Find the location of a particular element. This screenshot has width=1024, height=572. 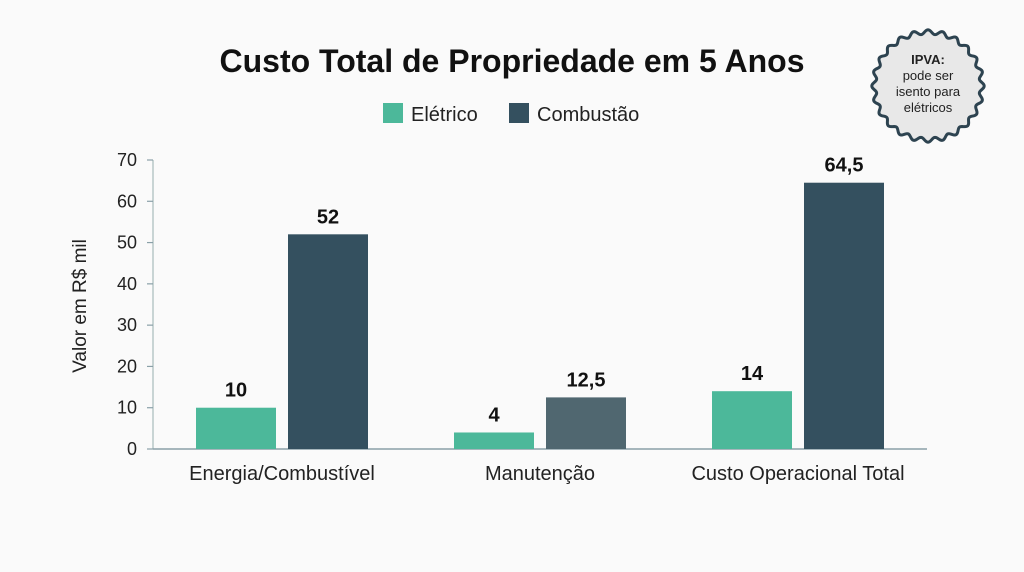

legend-label-eletrico: Elétrico is located at coordinates (444, 115).